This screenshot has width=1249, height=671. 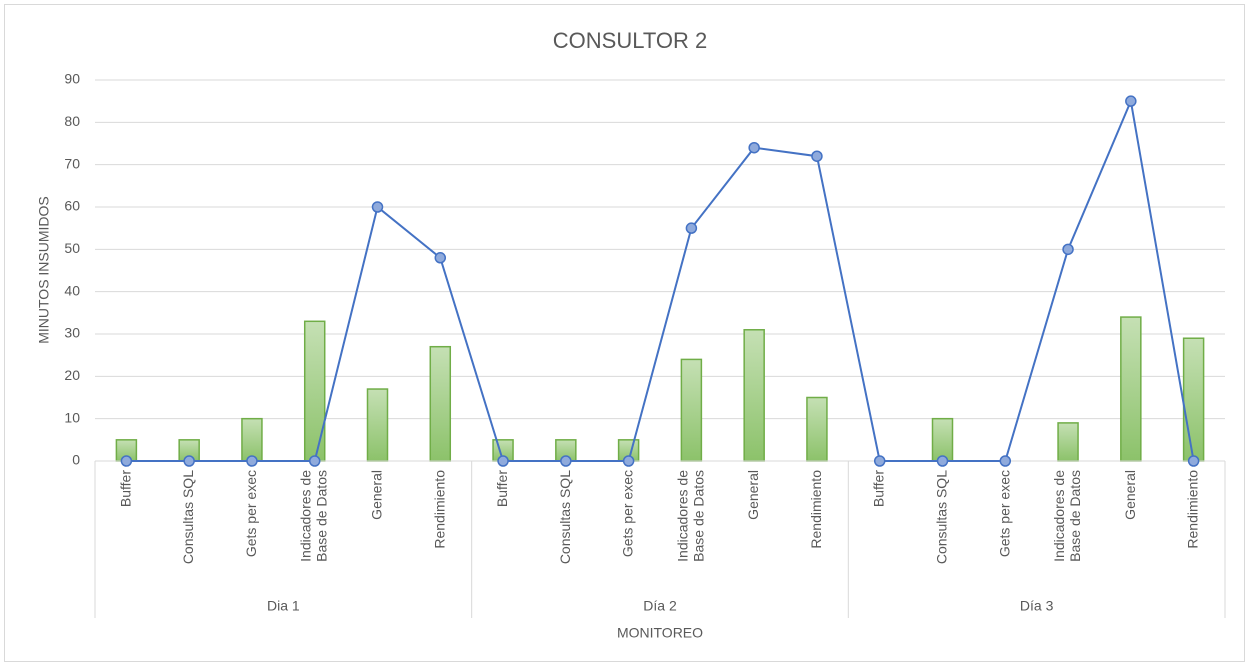 What do you see at coordinates (72, 375) in the screenshot?
I see `y-tick-label: 20` at bounding box center [72, 375].